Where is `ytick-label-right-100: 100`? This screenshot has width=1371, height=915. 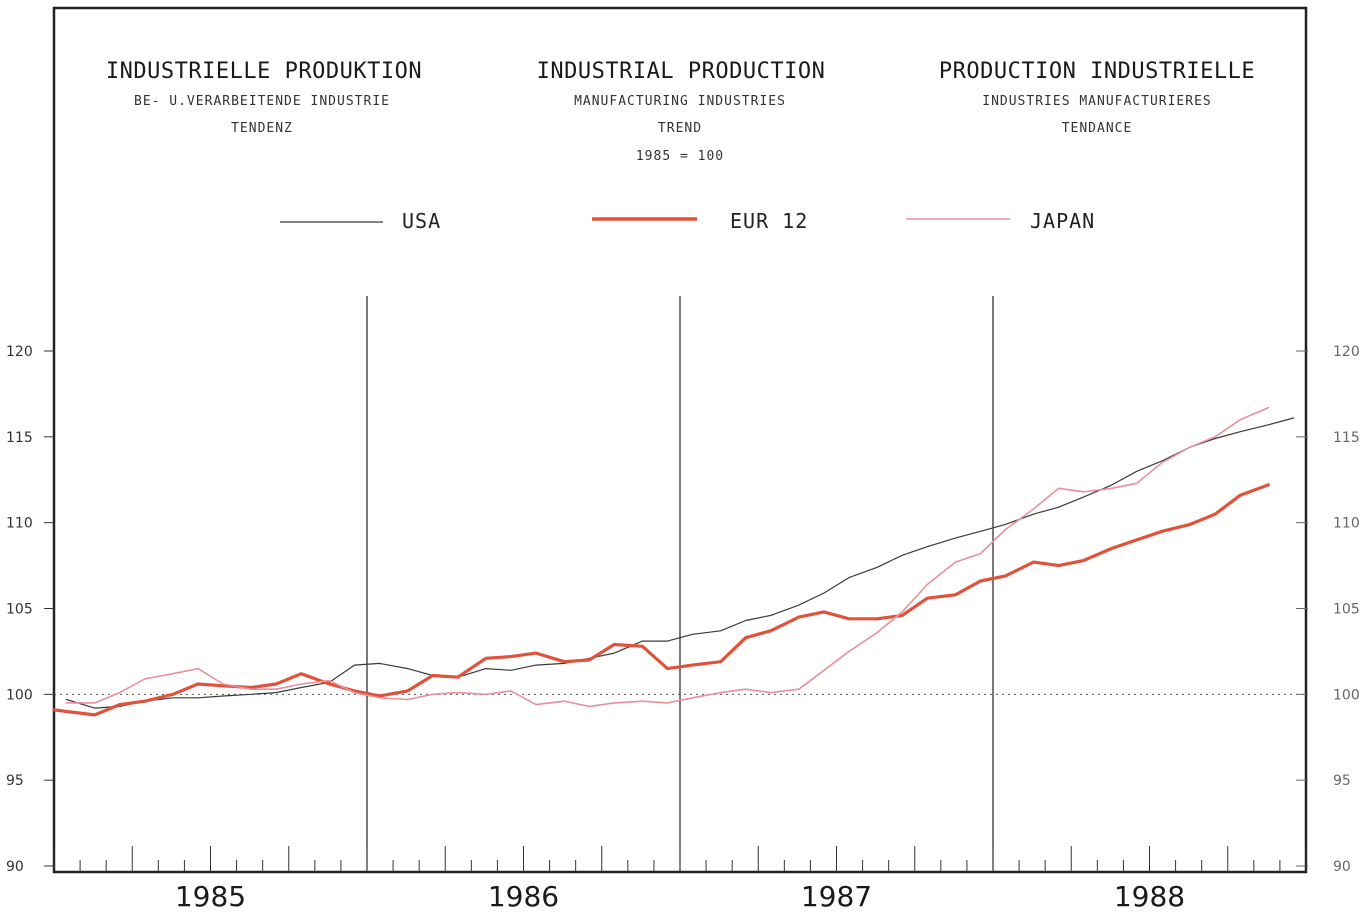 ytick-label-right-100: 100 is located at coordinates (1346, 695).